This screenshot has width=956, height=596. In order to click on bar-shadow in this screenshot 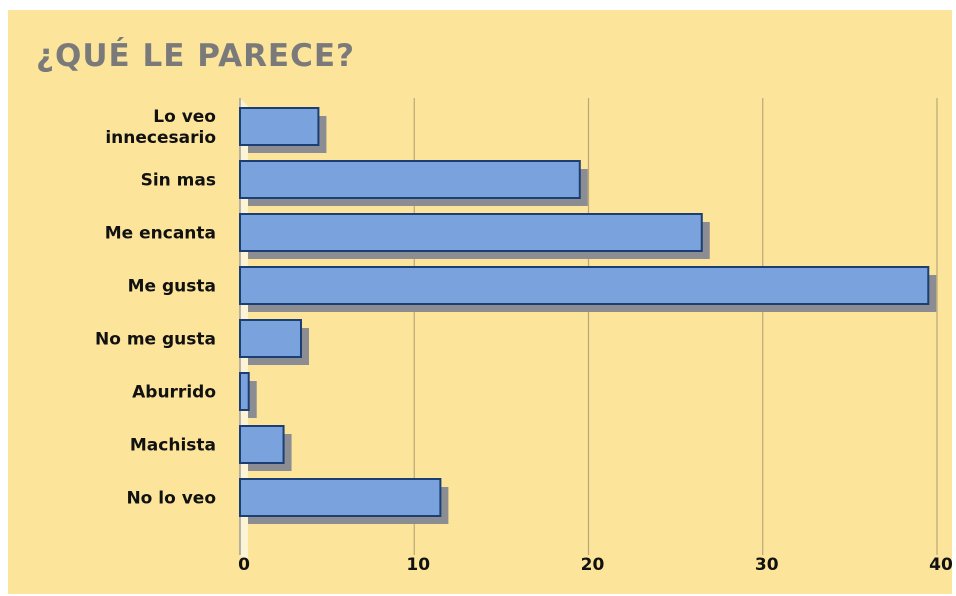, I will do `click(252, 399)`.